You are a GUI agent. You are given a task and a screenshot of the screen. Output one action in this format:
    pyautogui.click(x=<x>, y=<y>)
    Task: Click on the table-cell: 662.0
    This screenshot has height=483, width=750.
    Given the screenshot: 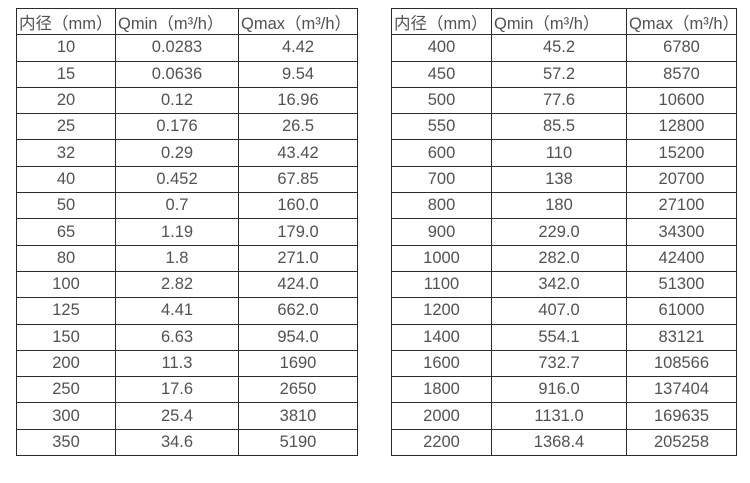 What is the action you would take?
    pyautogui.click(x=298, y=311)
    